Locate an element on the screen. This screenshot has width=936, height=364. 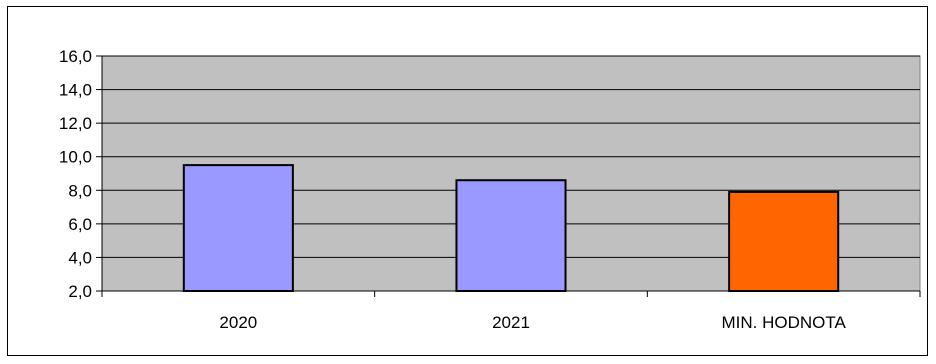
y-tick-label: 10,0 is located at coordinates (75, 157).